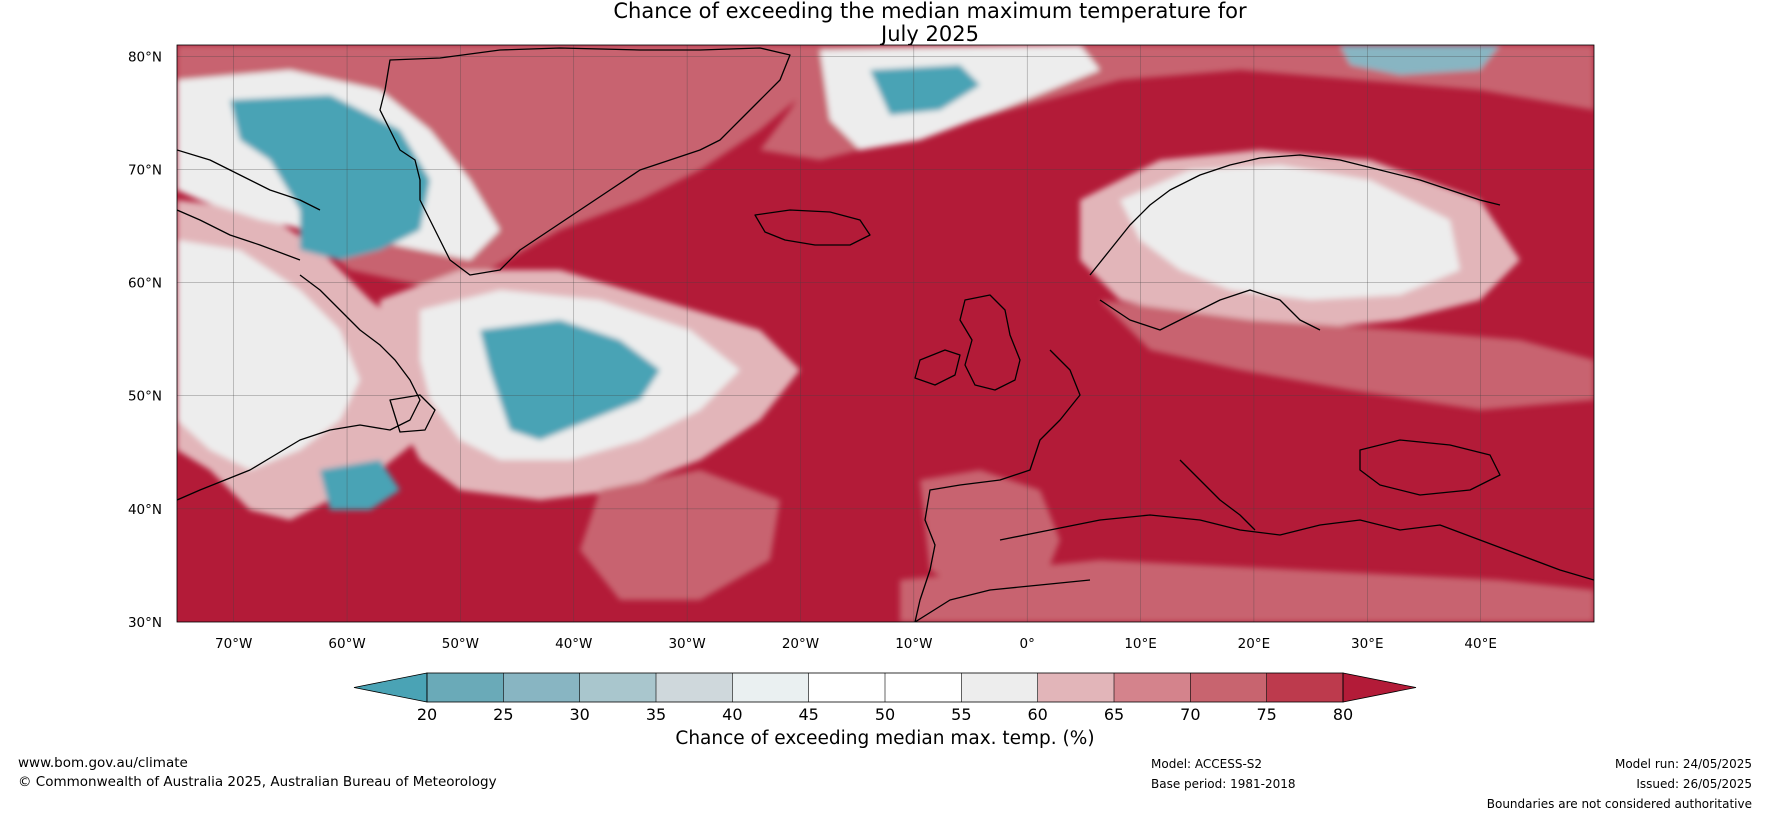  What do you see at coordinates (1002, 600) in the screenshot?
I see `coast-north-africa` at bounding box center [1002, 600].